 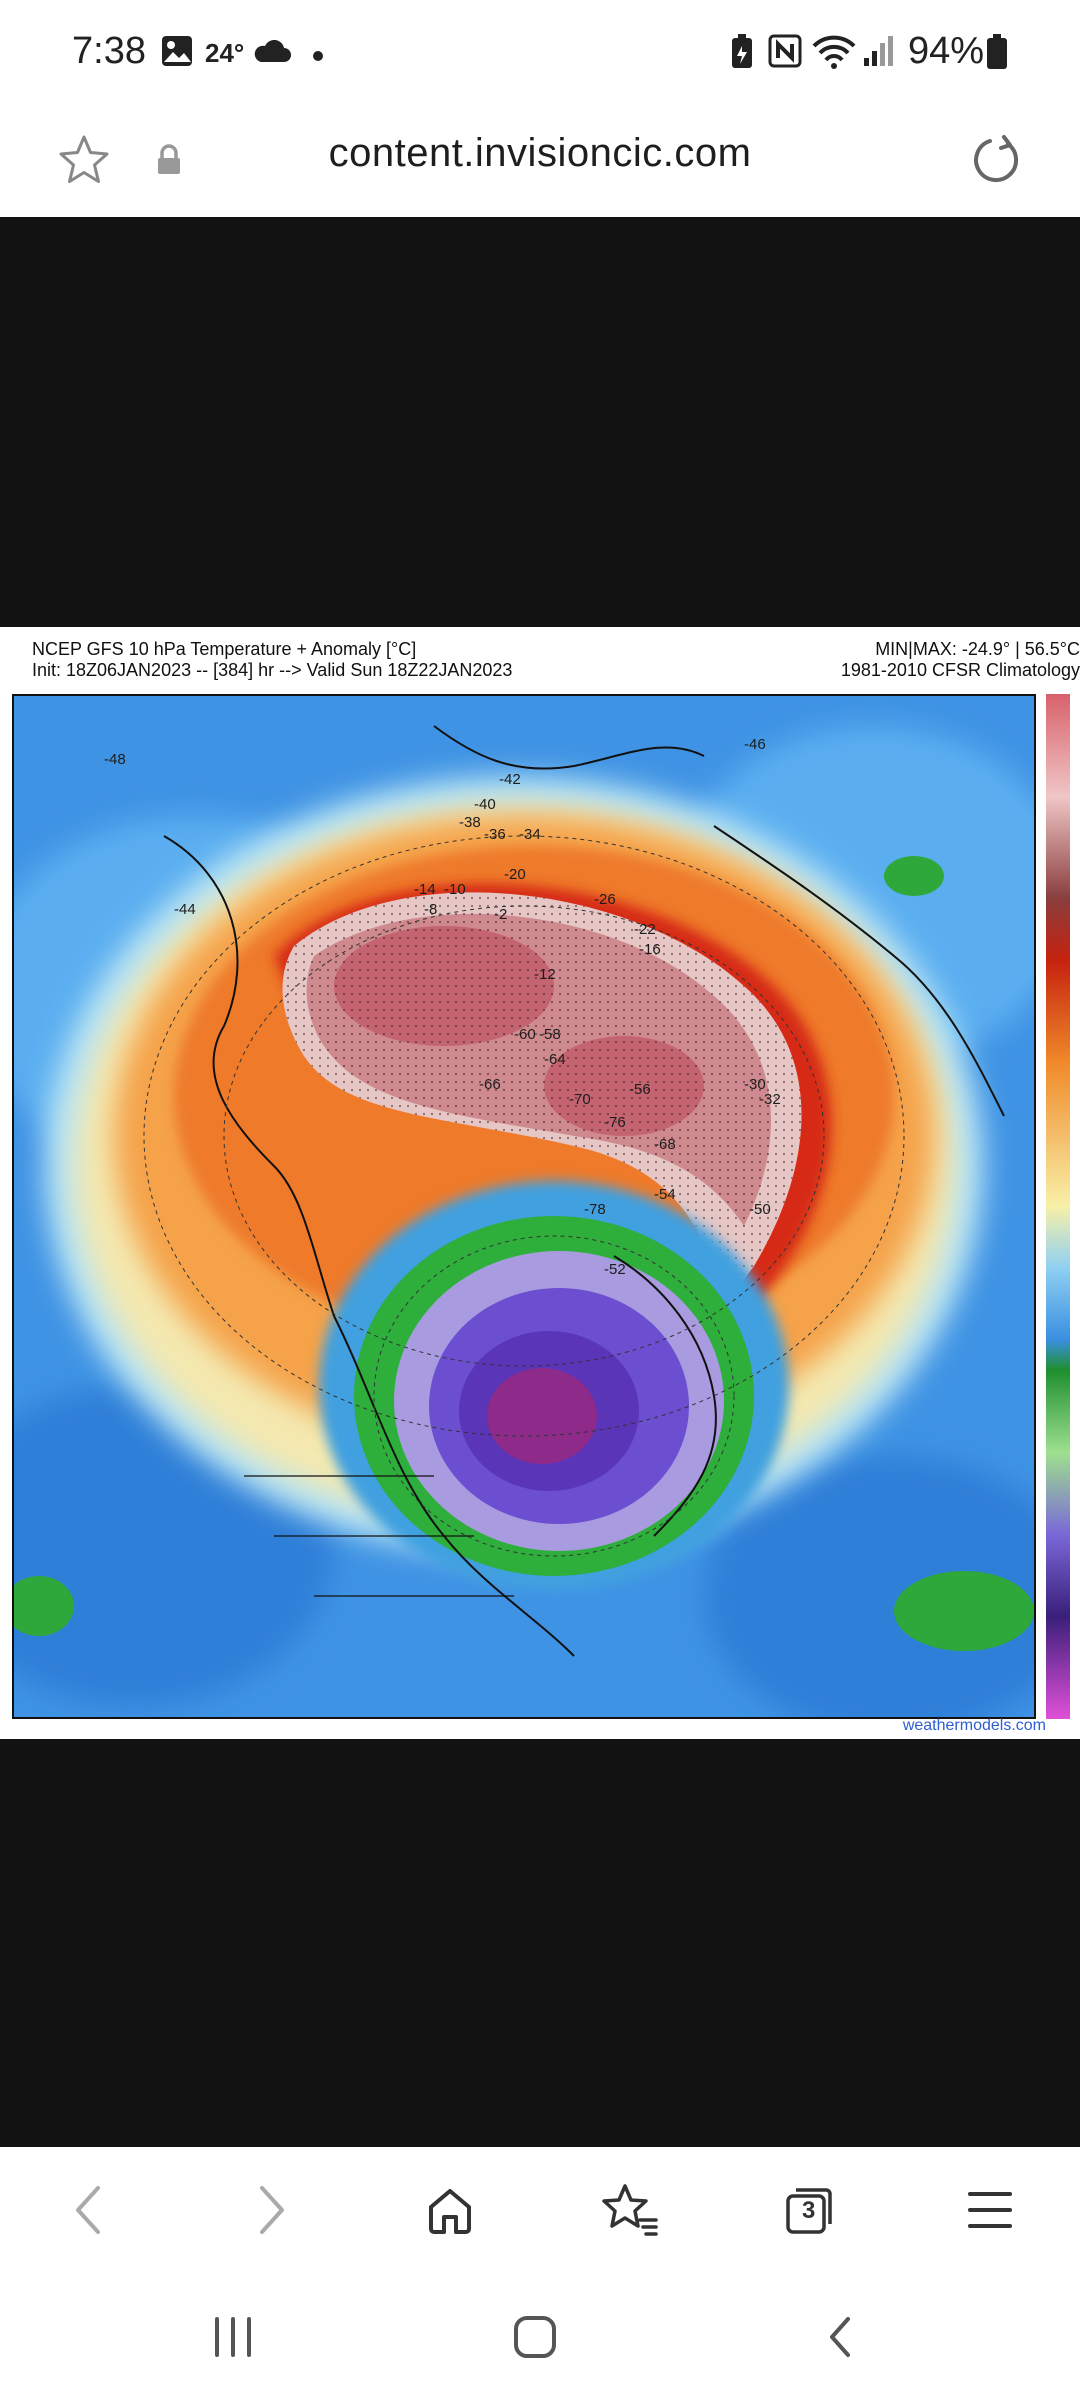 I want to click on contour-label: -26, so click(x=605, y=899).